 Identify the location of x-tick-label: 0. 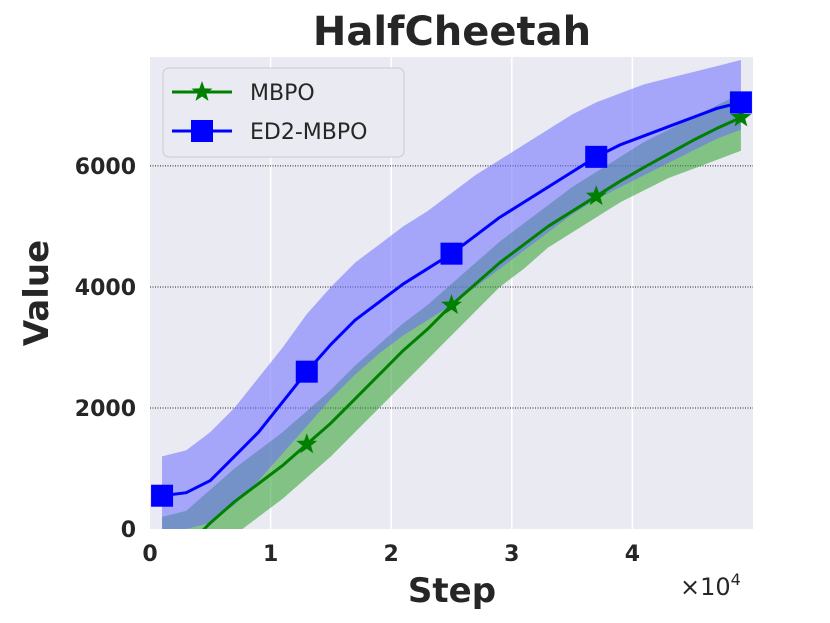
(149, 554).